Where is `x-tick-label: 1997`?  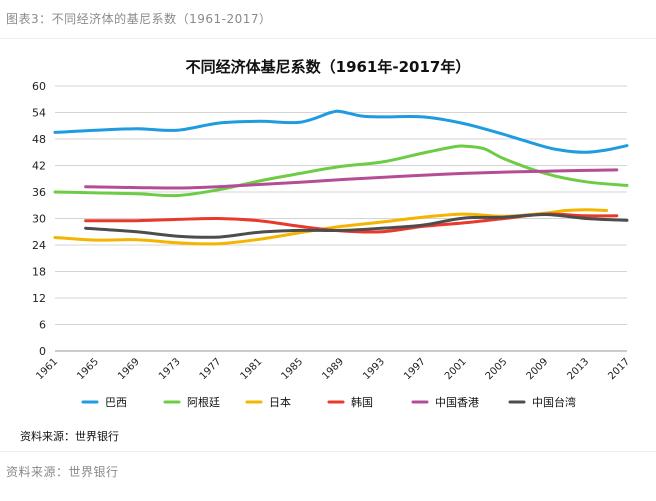 x-tick-label: 1997 is located at coordinates (415, 369).